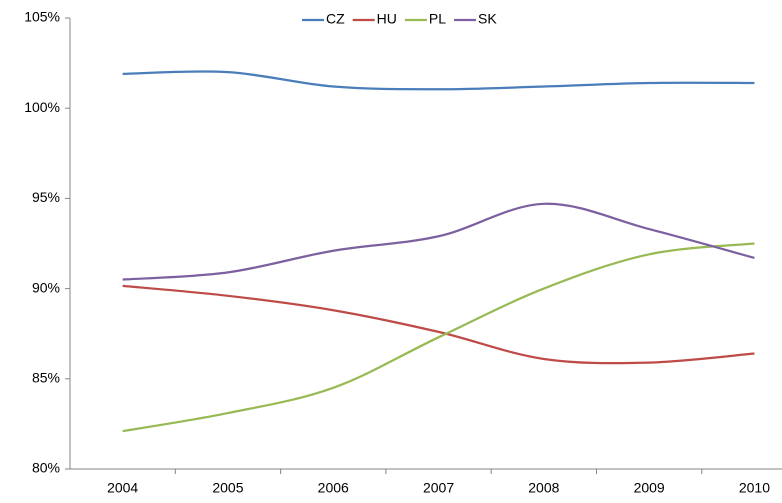 The image size is (782, 503). What do you see at coordinates (543, 488) in the screenshot?
I see `x-tick-label: 2008` at bounding box center [543, 488].